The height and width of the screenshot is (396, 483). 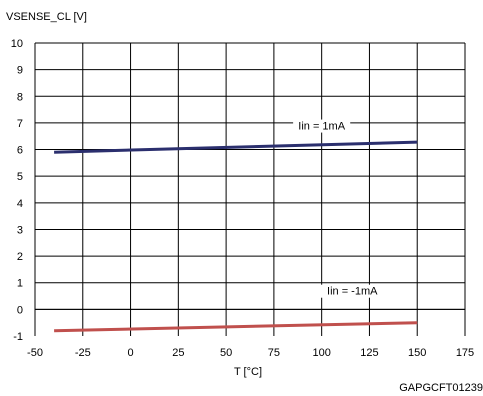 I want to click on y-tick-label: 10, so click(x=17, y=44).